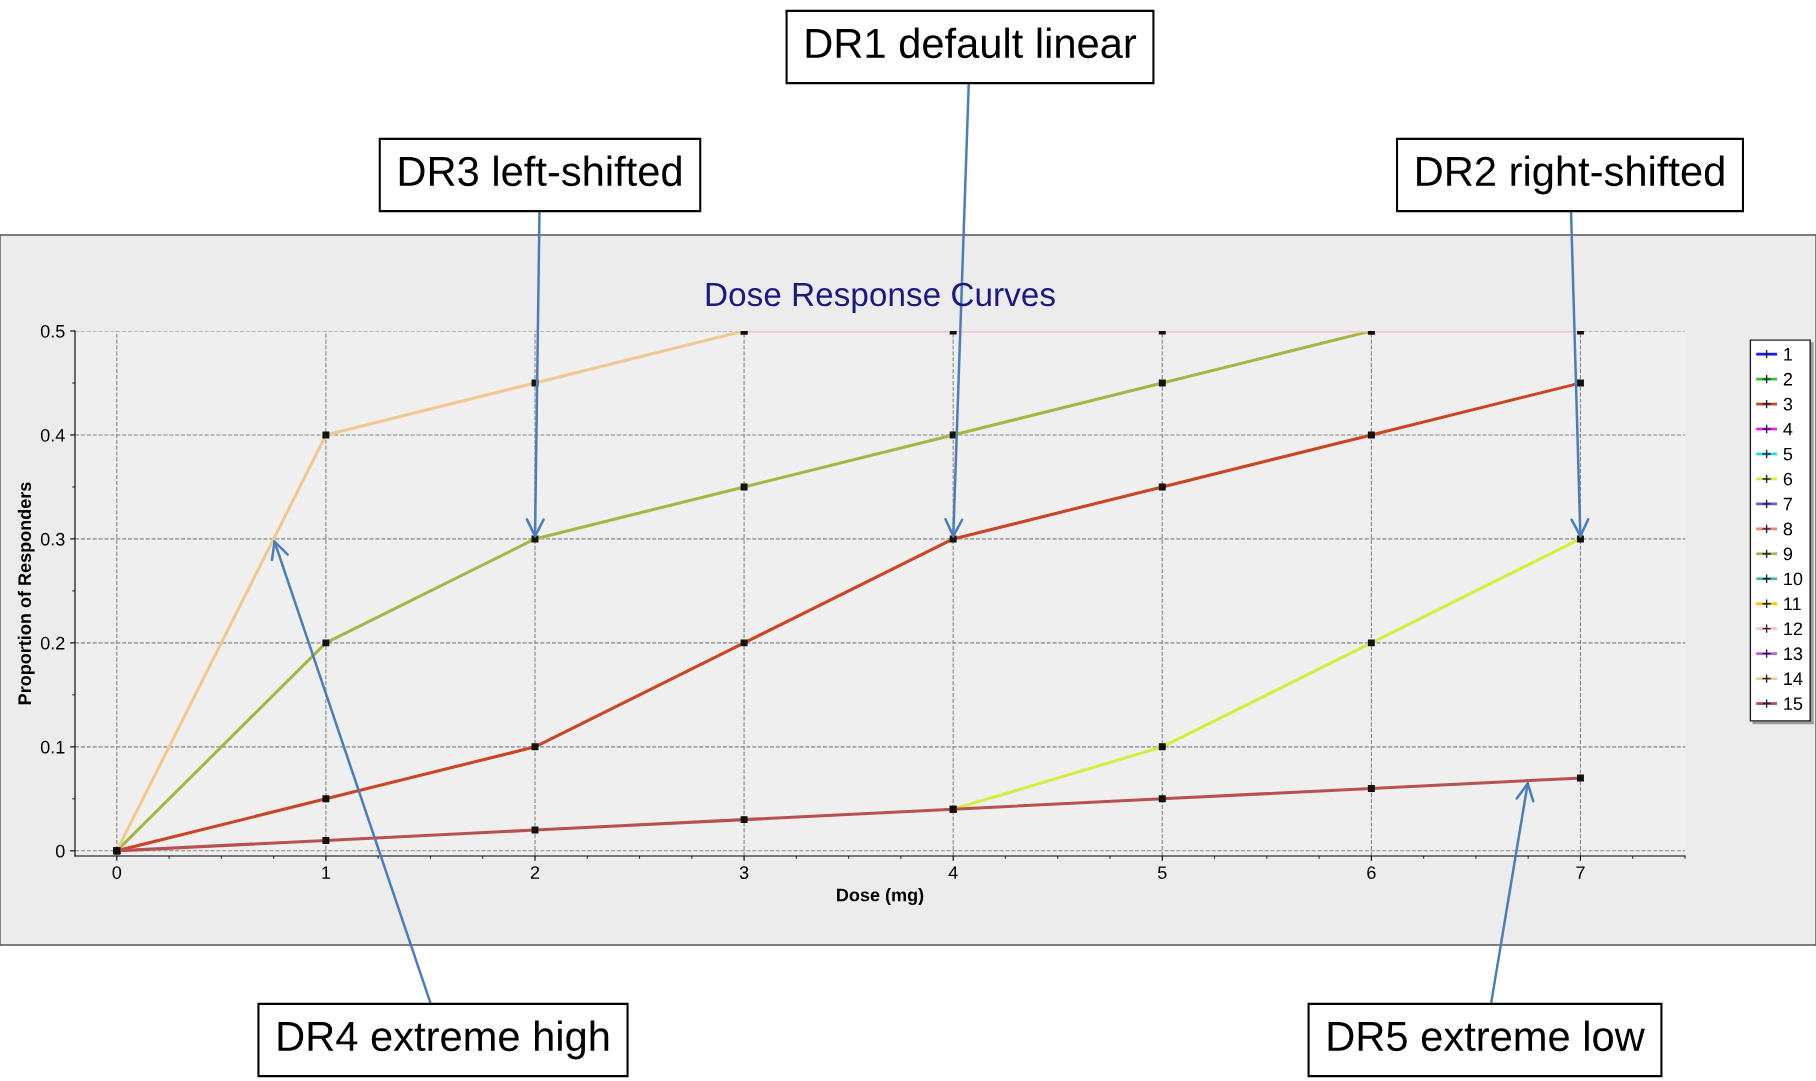 The image size is (1816, 1081). I want to click on x-tick-label: 1, so click(326, 872).